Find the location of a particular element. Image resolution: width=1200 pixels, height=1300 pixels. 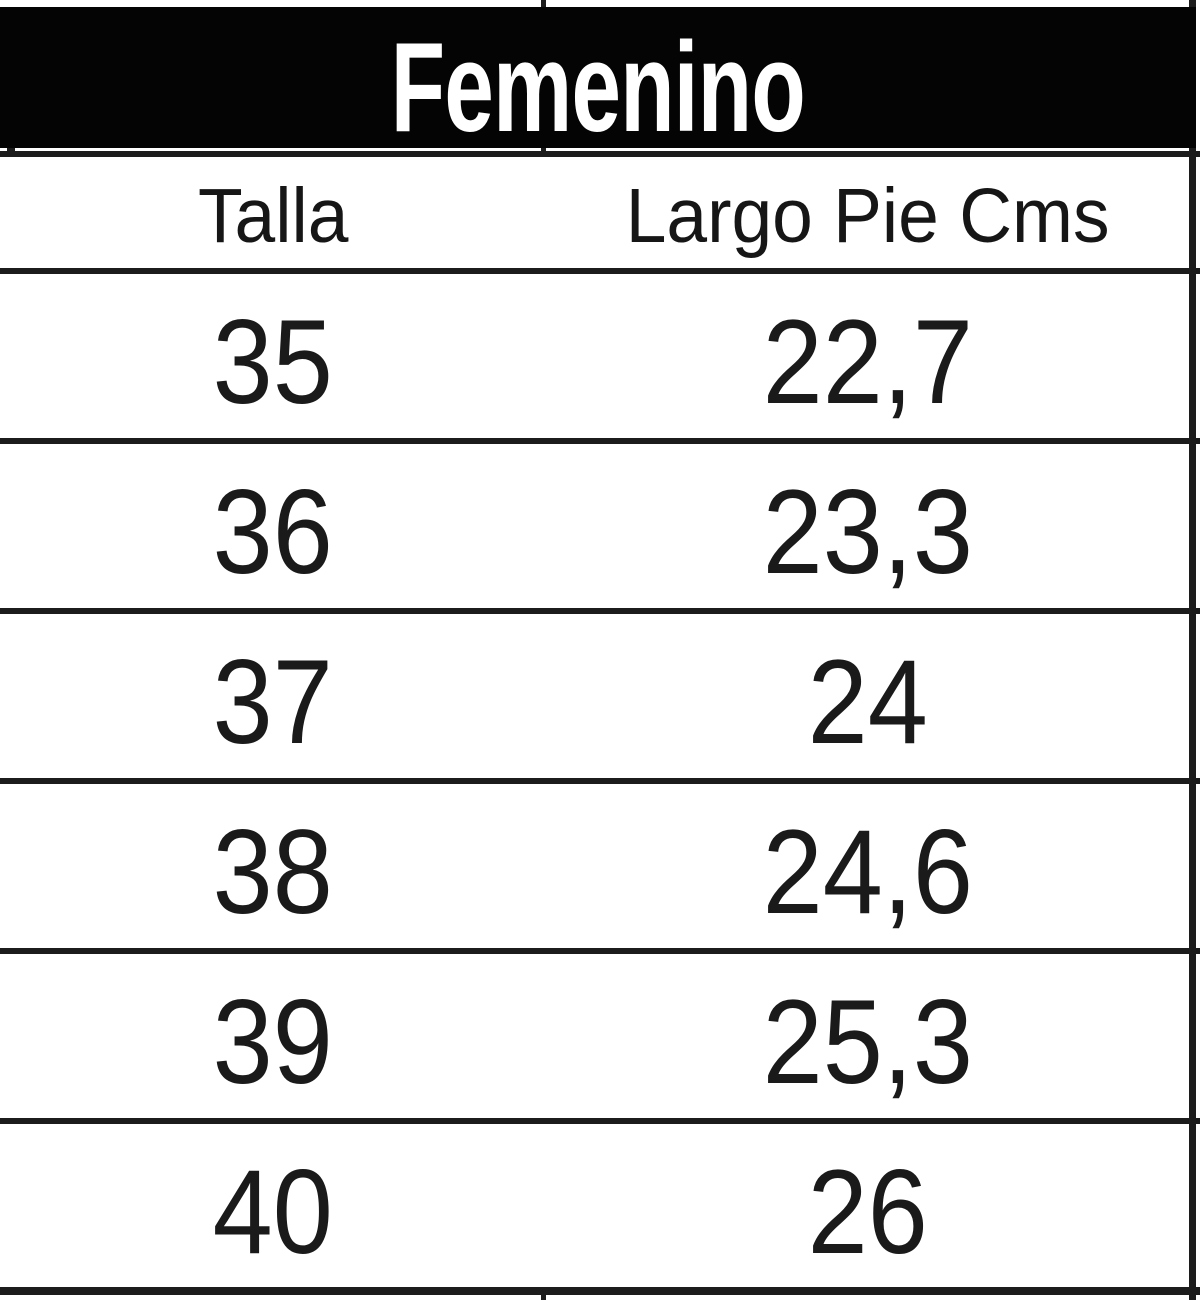

talla-cell: 38 is located at coordinates (273, 866).